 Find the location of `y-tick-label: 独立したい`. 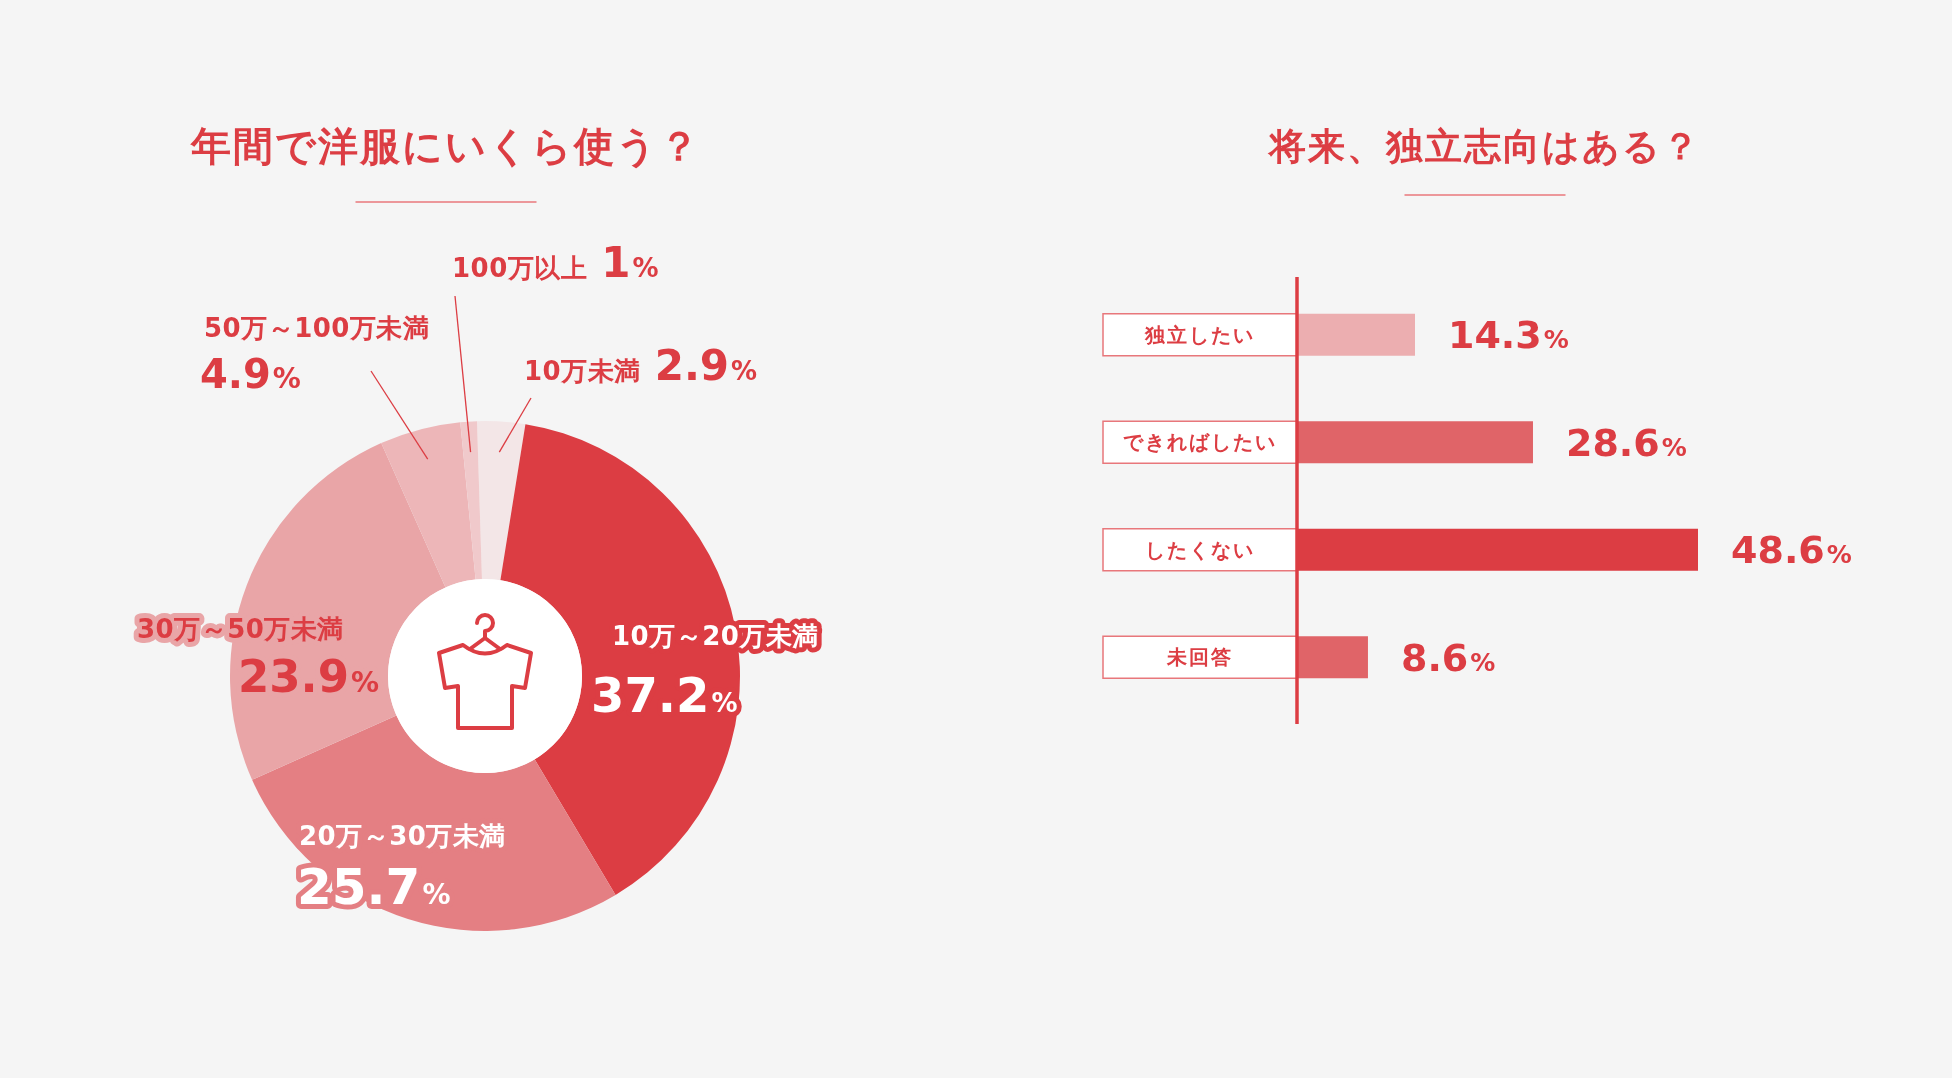

y-tick-label: 独立したい is located at coordinates (1199, 334).